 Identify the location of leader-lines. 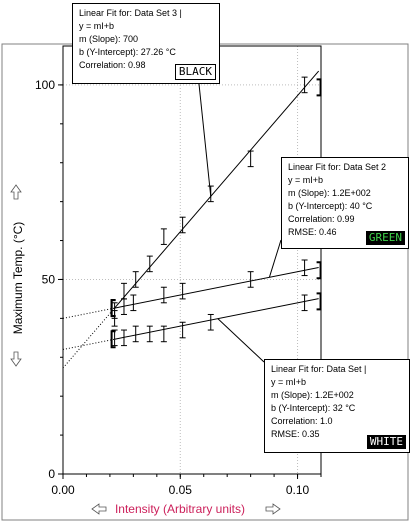
(240, 223).